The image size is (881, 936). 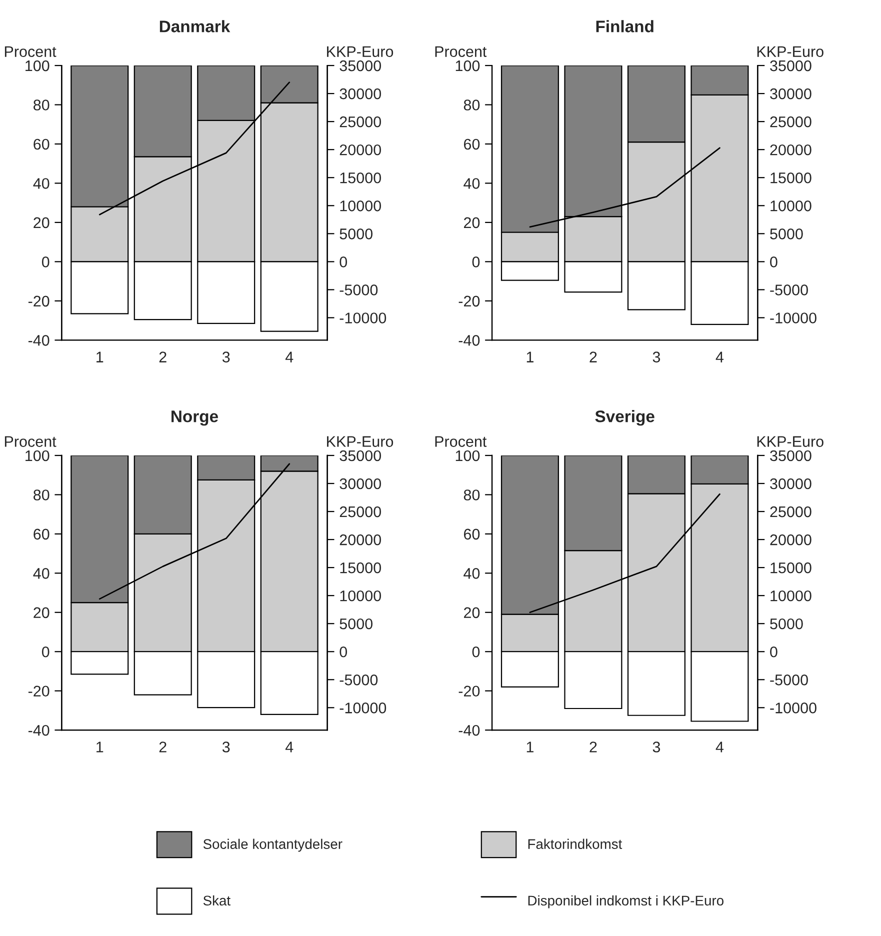 I want to click on chart-title: Sverige, so click(x=624, y=418).